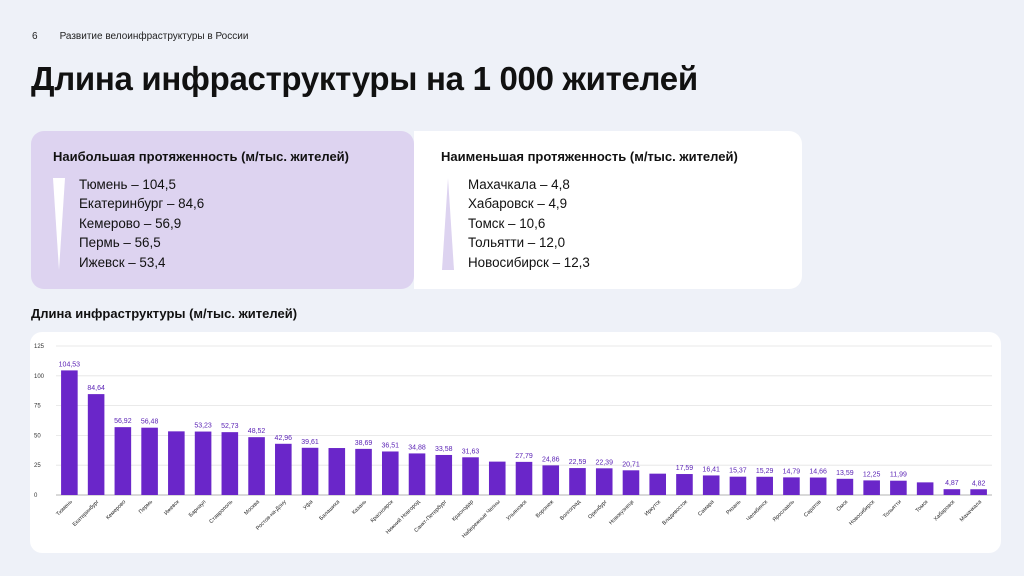  Describe the element at coordinates (792, 471) in the screenshot. I see `bar-value-label: 14,79` at that location.